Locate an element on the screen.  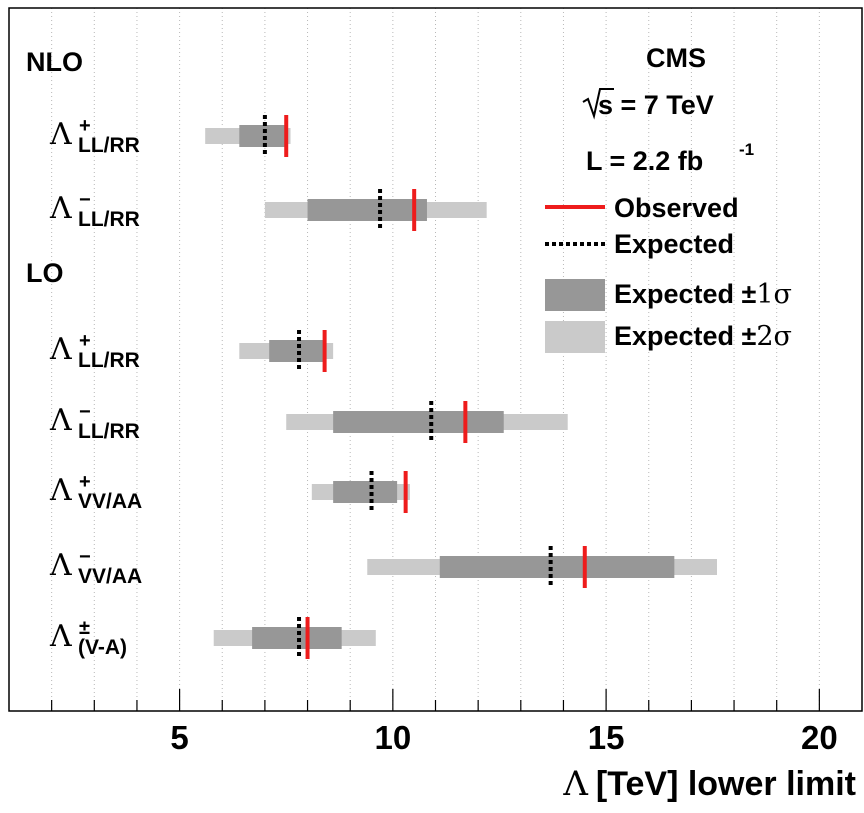
group-label-nlo: NLO is located at coordinates (54, 62).